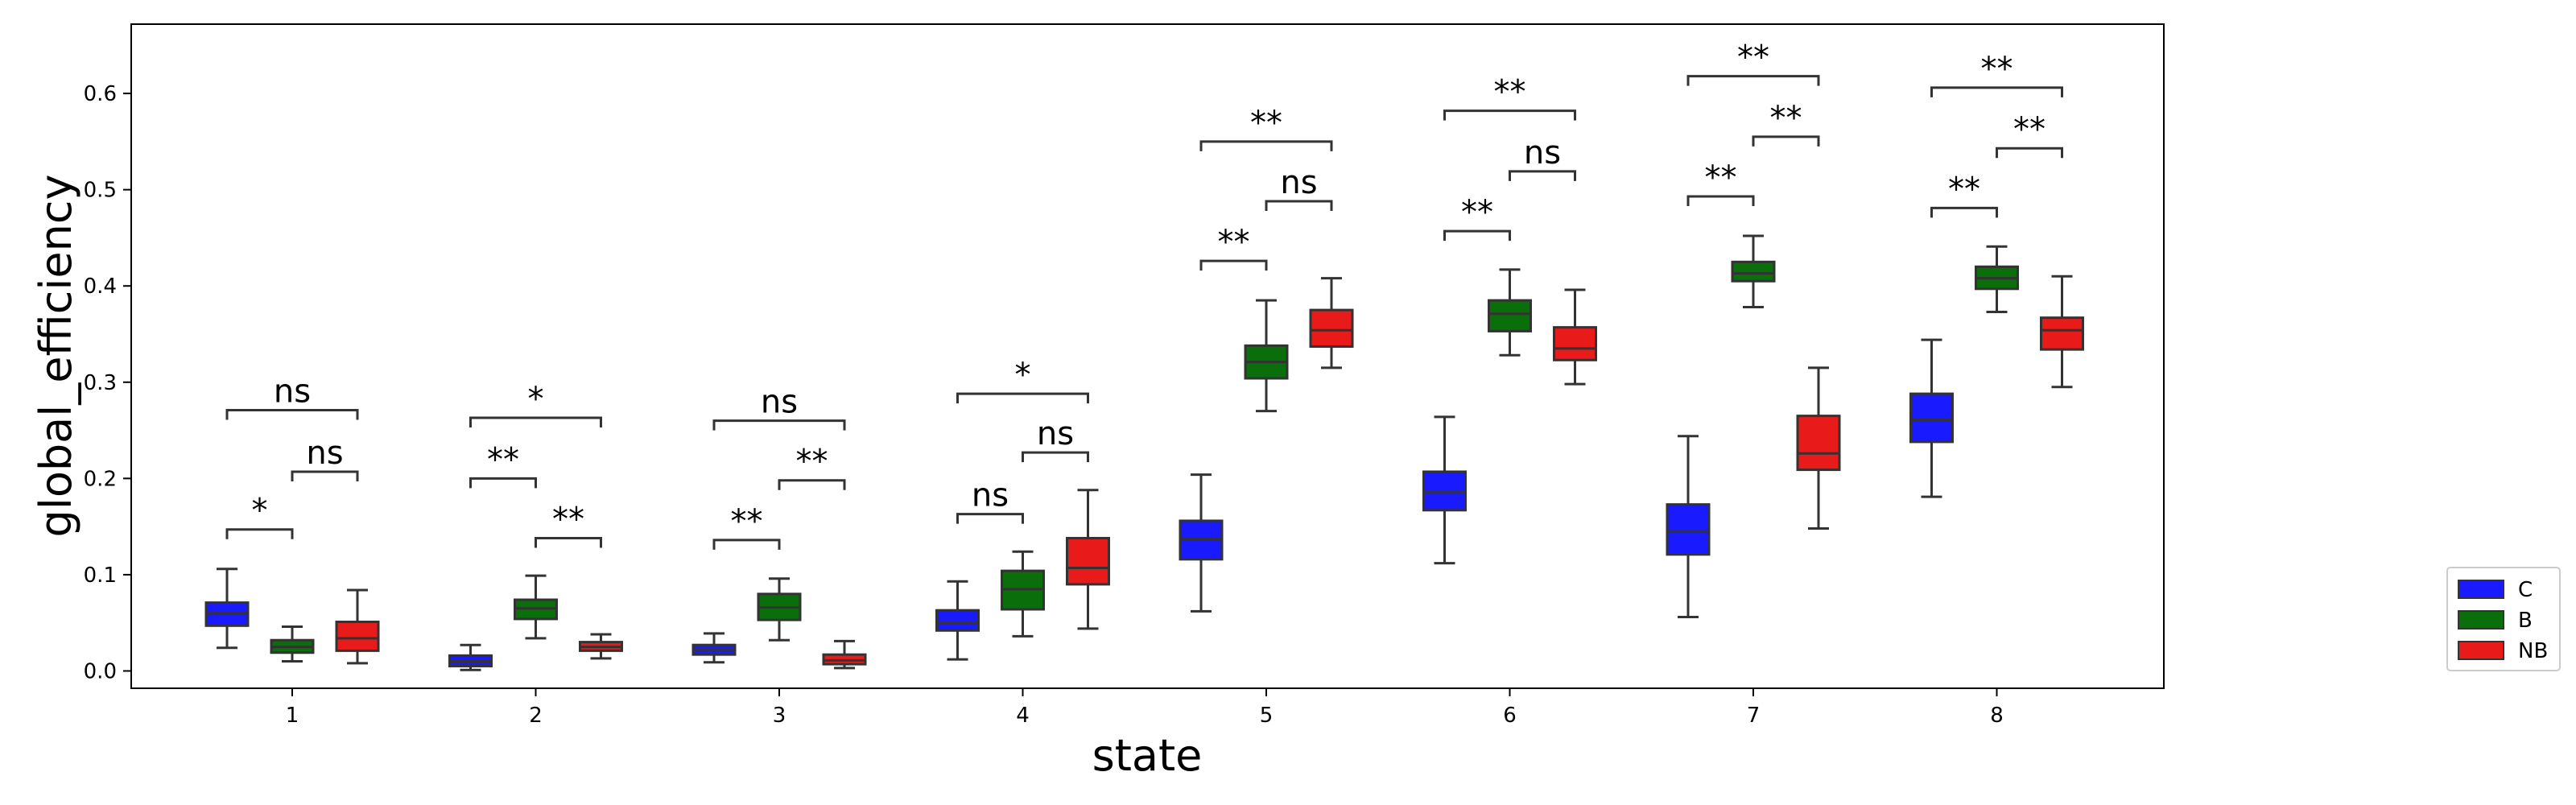  What do you see at coordinates (100, 287) in the screenshot?
I see `y-tick-label: 0.4` at bounding box center [100, 287].